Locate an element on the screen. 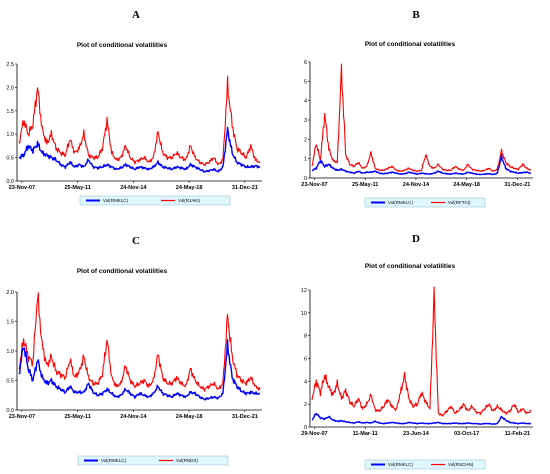 The height and width of the screenshot is (474, 550). y-tick-label: 3 is located at coordinates (305, 121).